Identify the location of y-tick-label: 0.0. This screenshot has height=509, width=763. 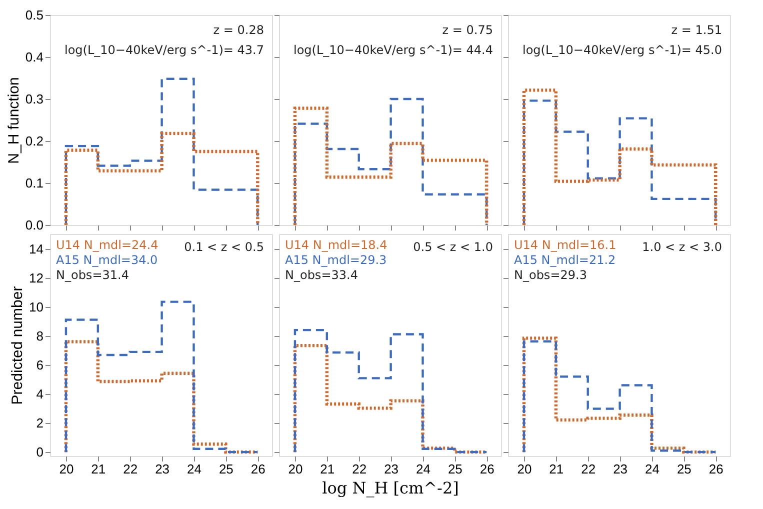
(34, 225).